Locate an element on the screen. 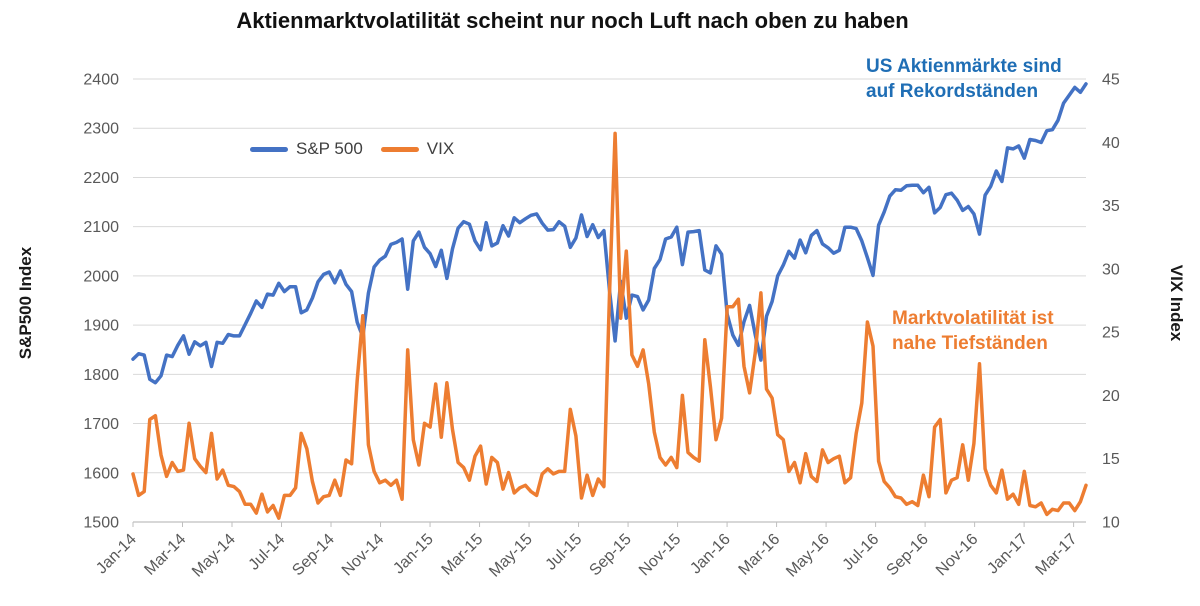 This screenshot has height=606, width=1200. legend-item-sp500: S&P 500 is located at coordinates (306, 149).